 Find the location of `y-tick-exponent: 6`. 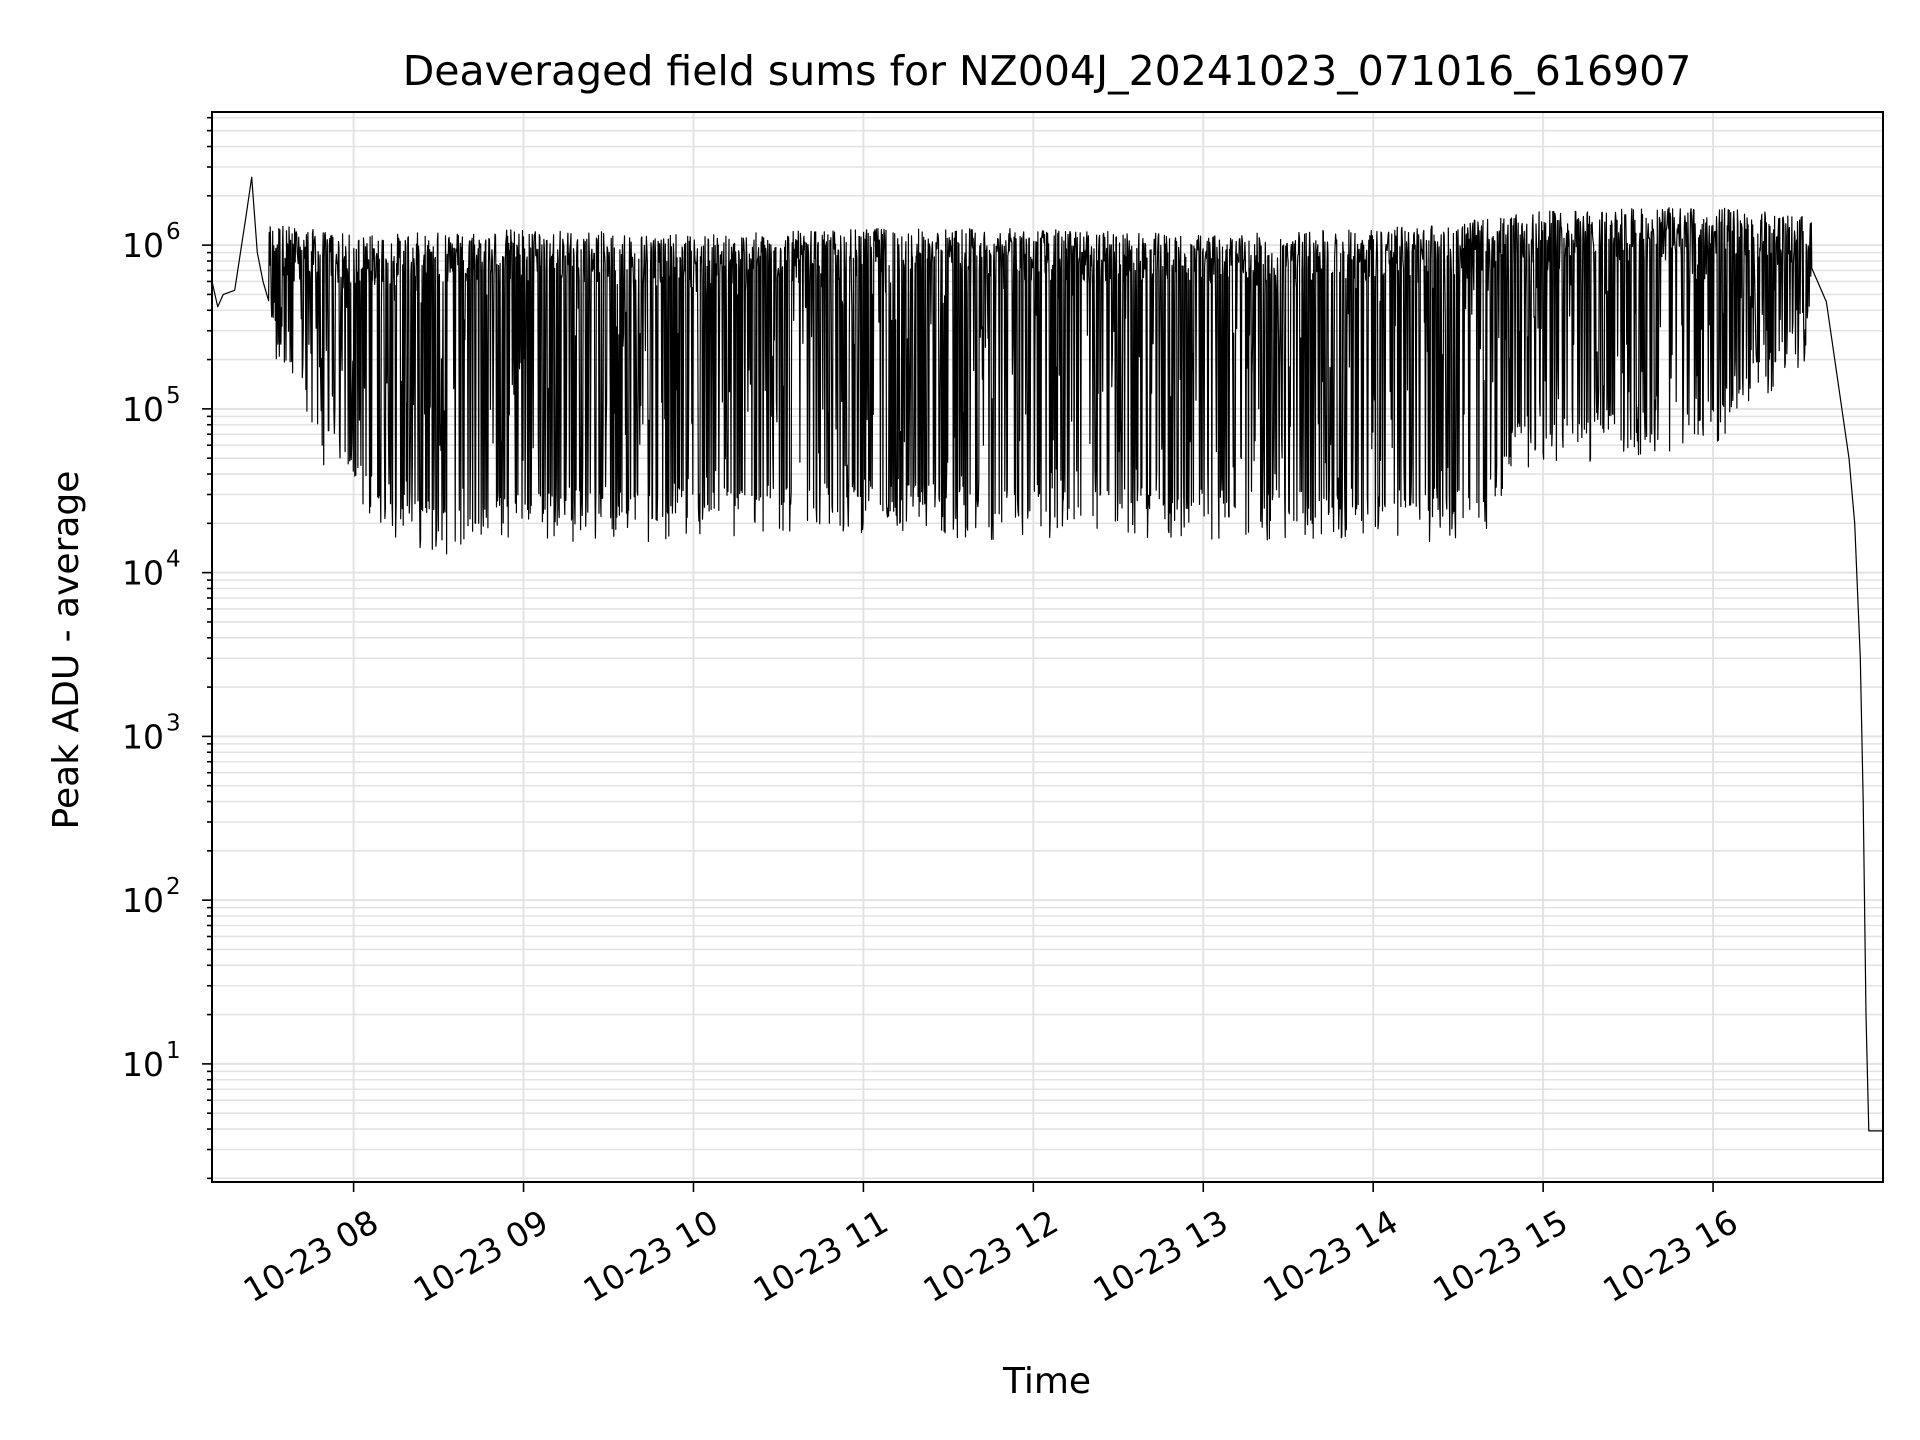

y-tick-exponent: 6 is located at coordinates (173, 232).